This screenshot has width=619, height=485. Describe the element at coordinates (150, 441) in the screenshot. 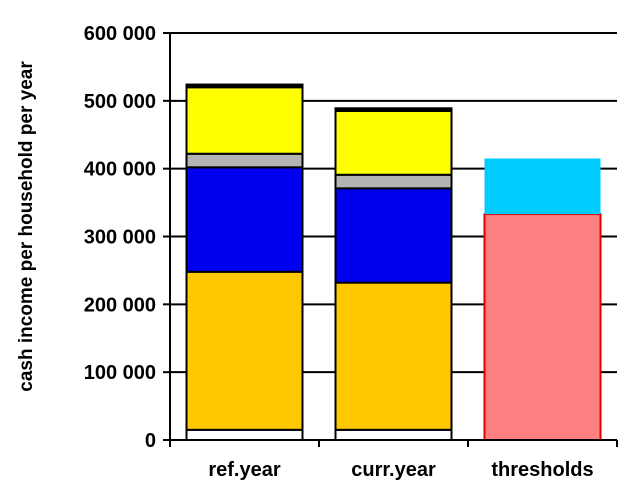

I see `y-tick-label: 0` at that location.